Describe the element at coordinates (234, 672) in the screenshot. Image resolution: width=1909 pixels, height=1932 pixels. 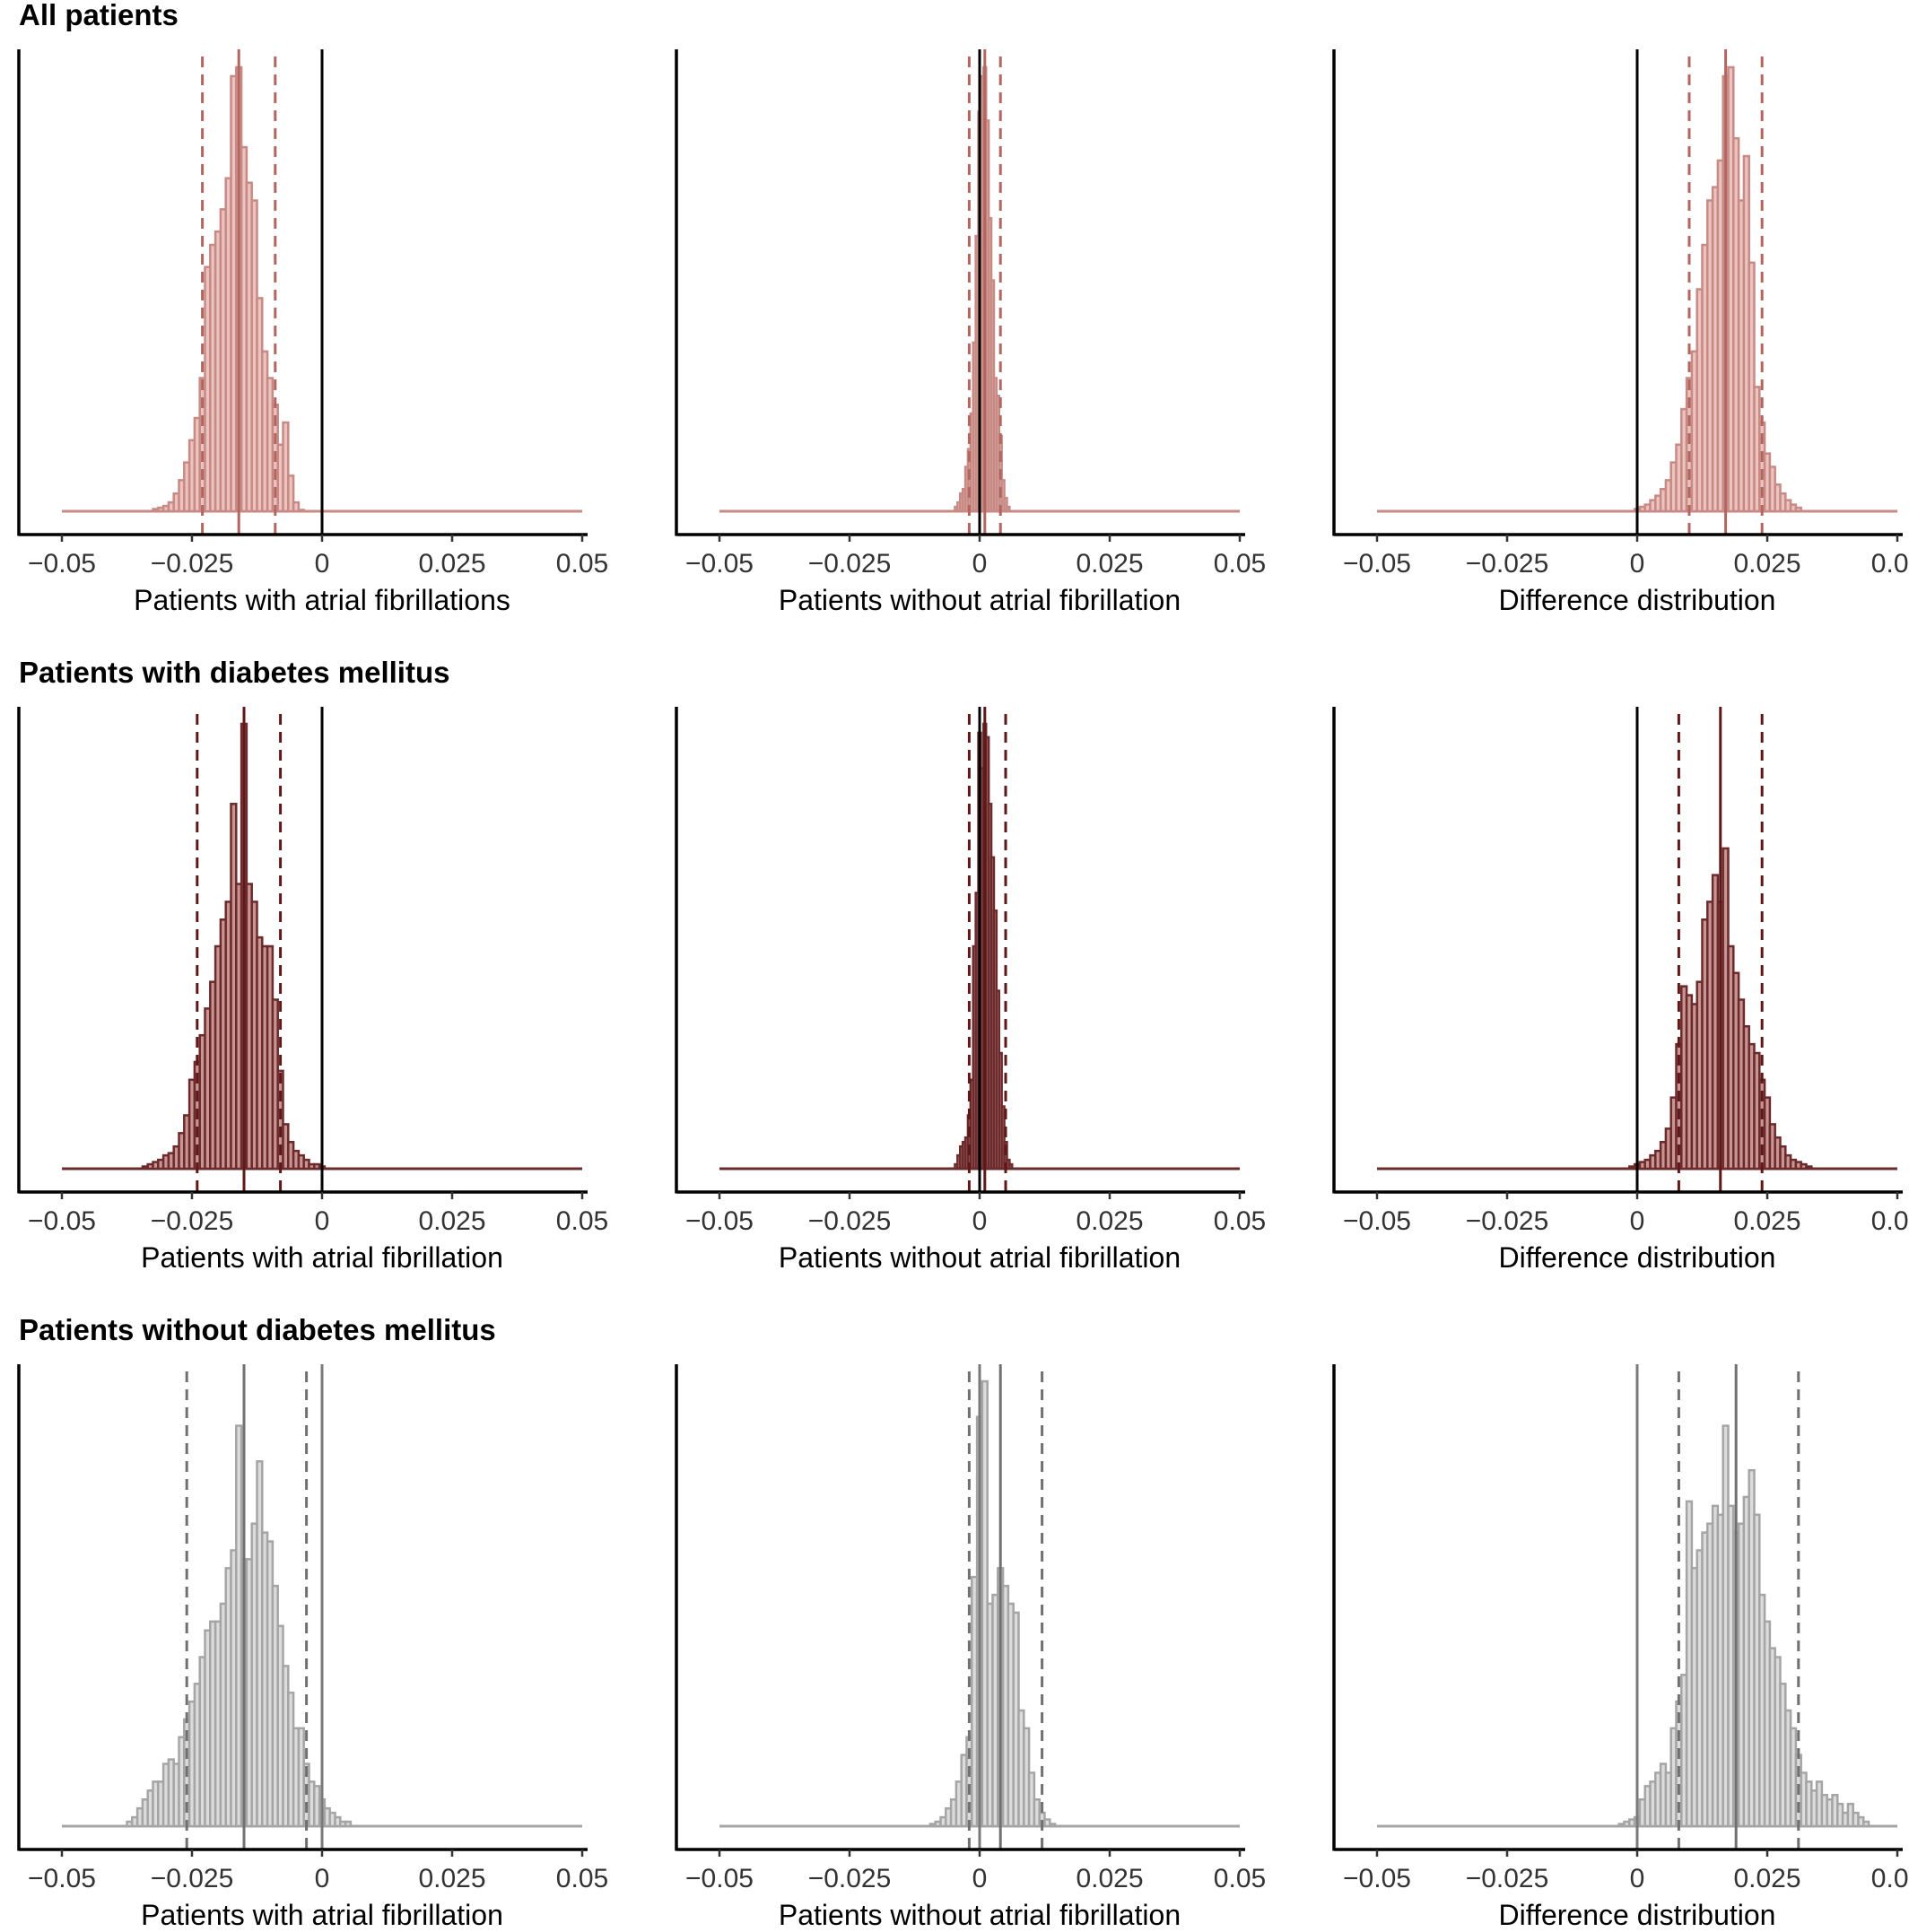
I see `row-title: Patients with diabetes mellitus` at that location.